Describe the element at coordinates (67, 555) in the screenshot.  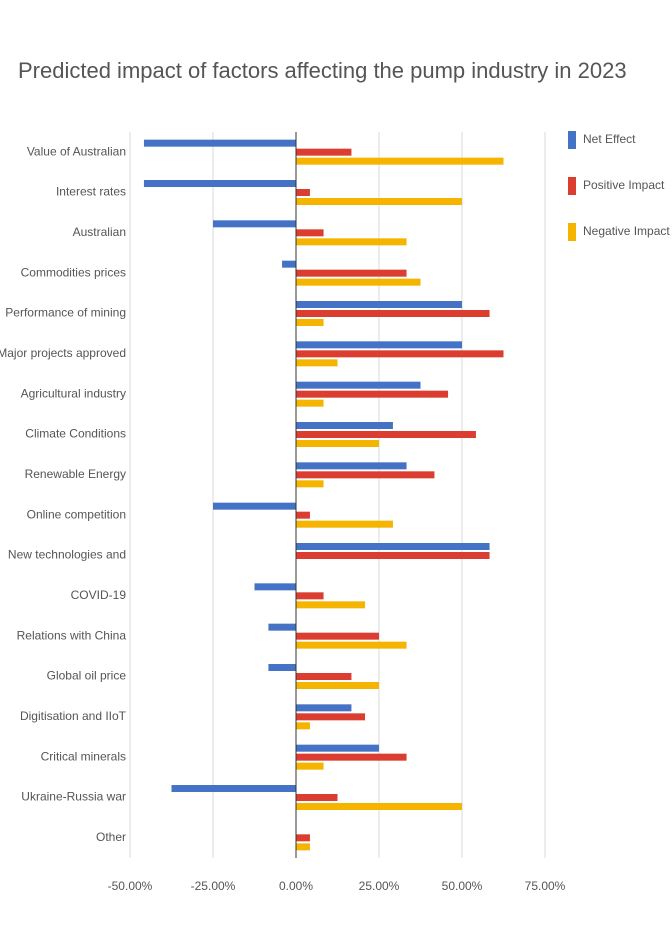
I see `y-tick-label: New technologies and` at that location.